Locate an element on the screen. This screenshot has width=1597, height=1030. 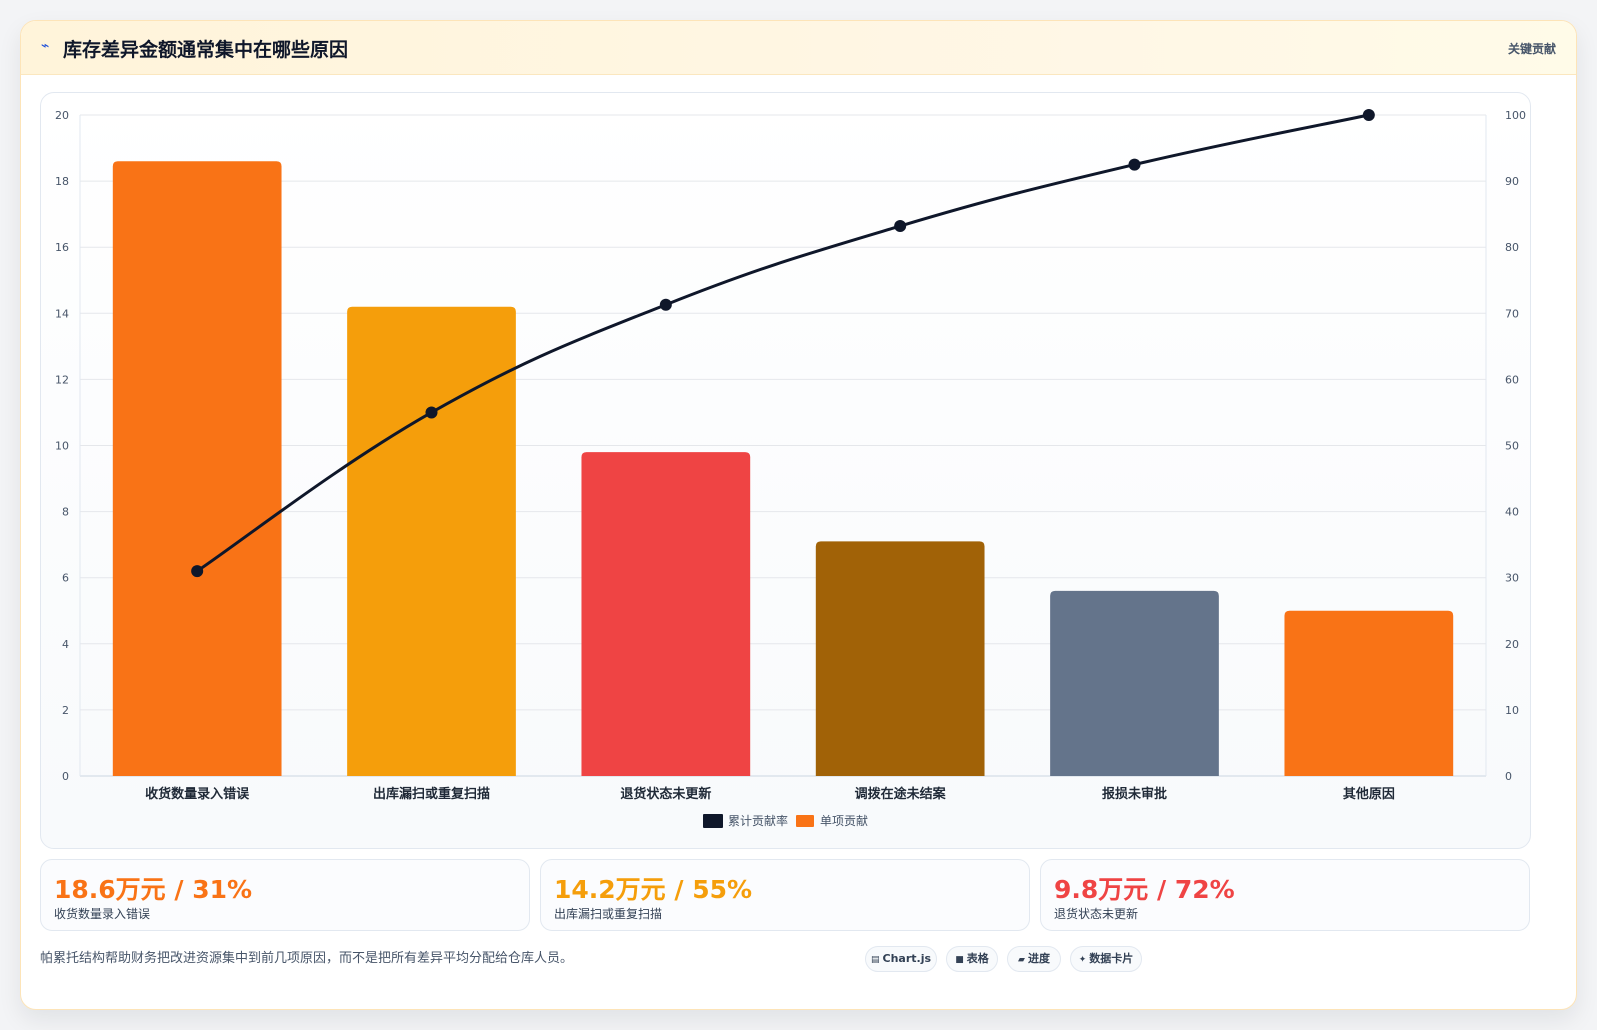
category-label: 其他原因 is located at coordinates (1369, 794).